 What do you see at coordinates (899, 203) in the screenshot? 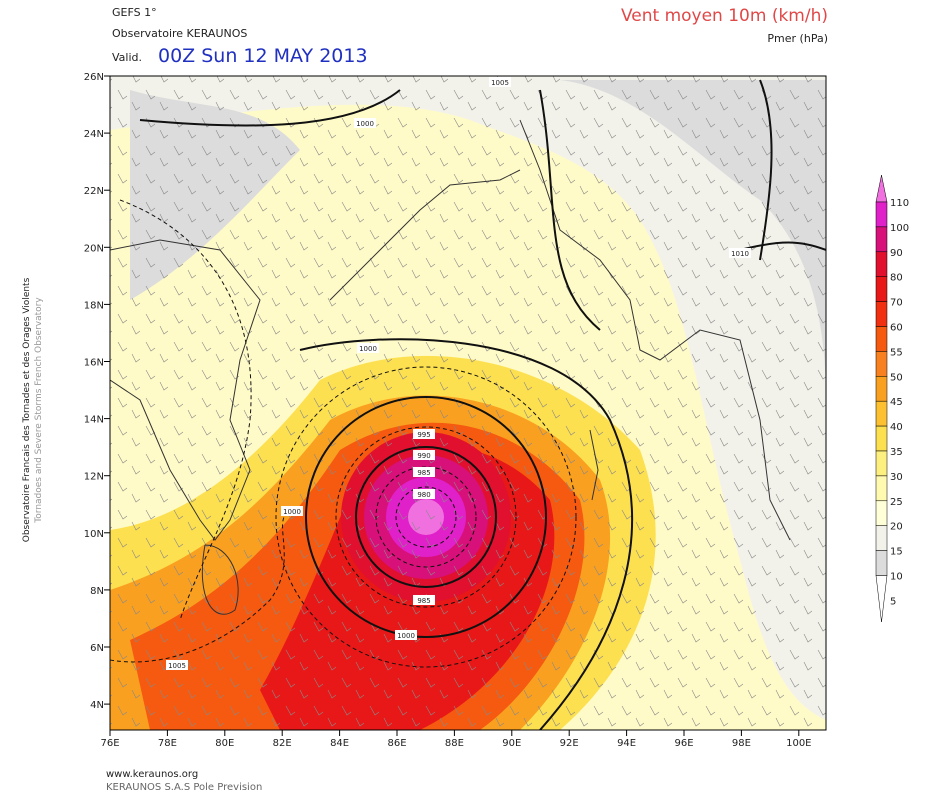
I see `colorbar-label: 110` at bounding box center [899, 203].